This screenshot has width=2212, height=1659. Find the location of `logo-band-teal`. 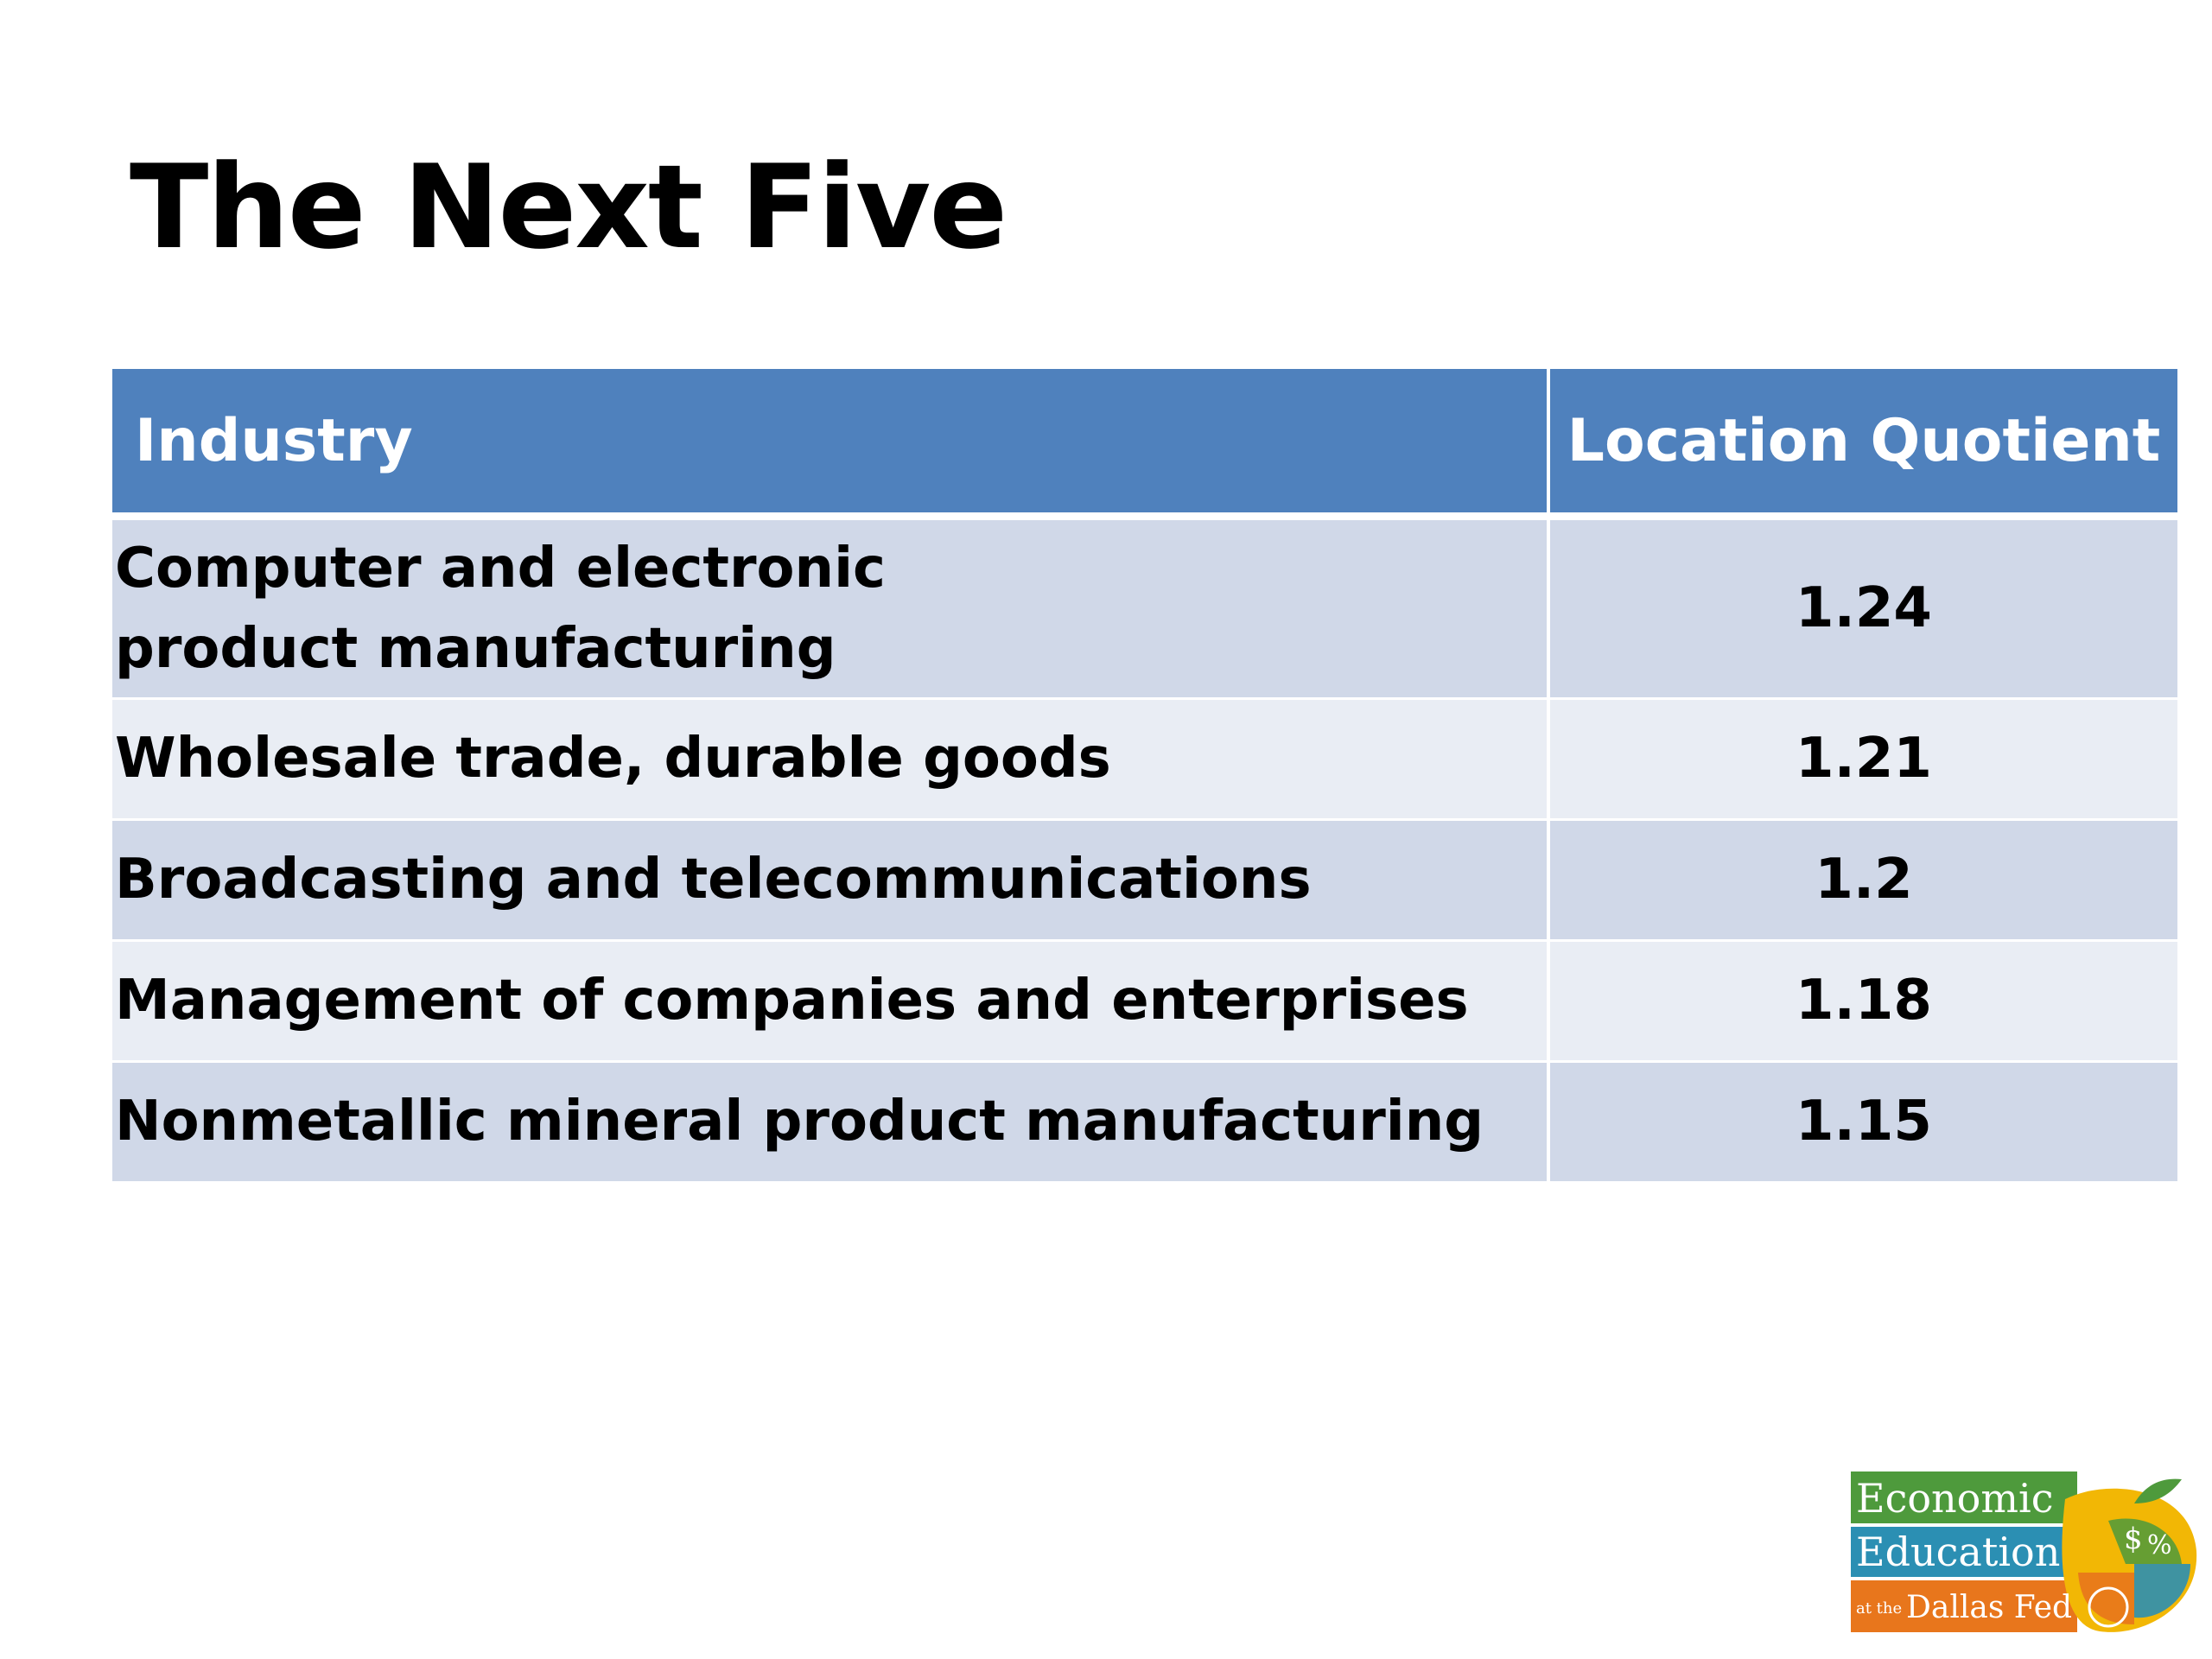

logo-band-teal is located at coordinates (1964, 1552).